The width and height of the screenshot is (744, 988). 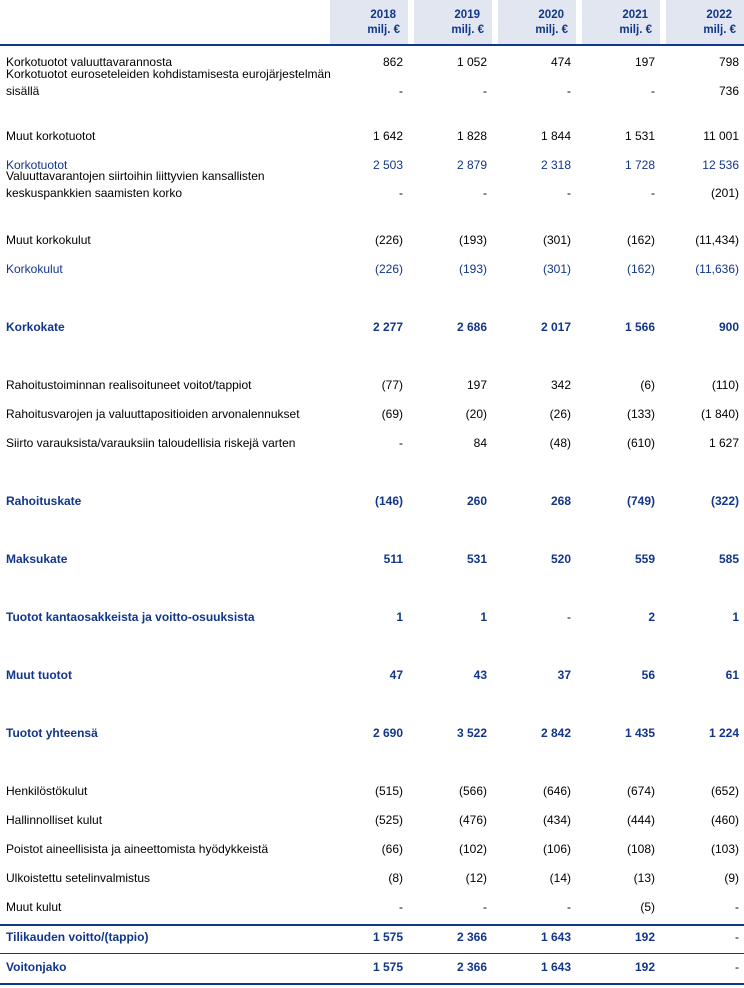 What do you see at coordinates (647, 385) in the screenshot?
I see `row-value-2021: (6)` at bounding box center [647, 385].